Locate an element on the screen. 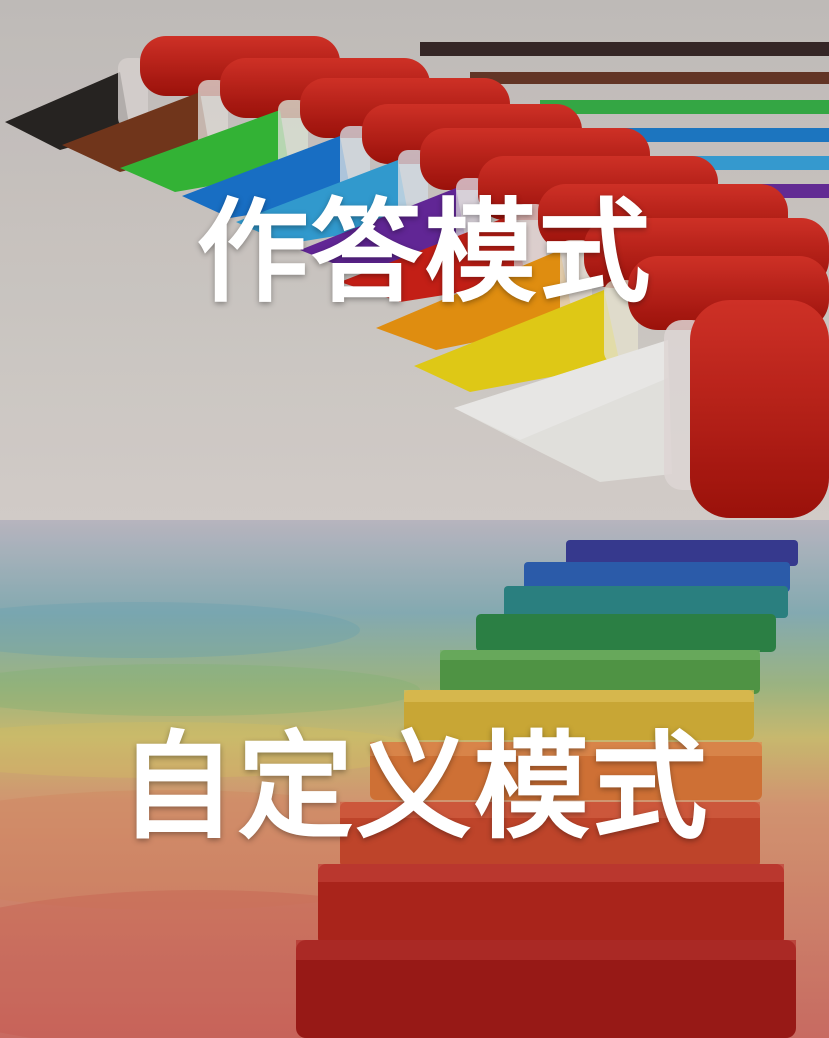 The width and height of the screenshot is (829, 1038). pastel-red is located at coordinates (551, 905).